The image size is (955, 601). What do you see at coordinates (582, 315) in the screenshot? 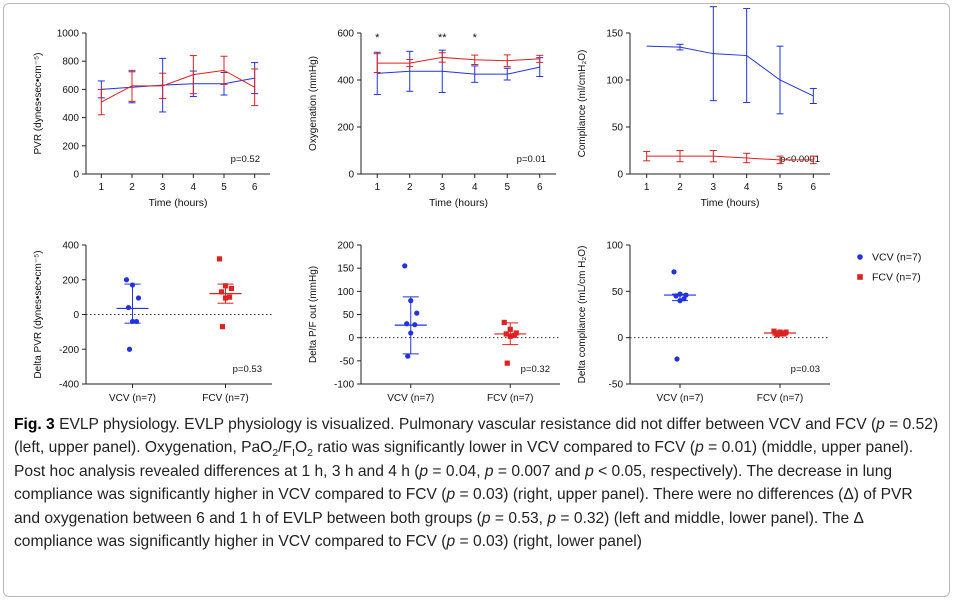
I see `y-axis-label: Delta compliance (mL/cm H₂O)` at bounding box center [582, 315].